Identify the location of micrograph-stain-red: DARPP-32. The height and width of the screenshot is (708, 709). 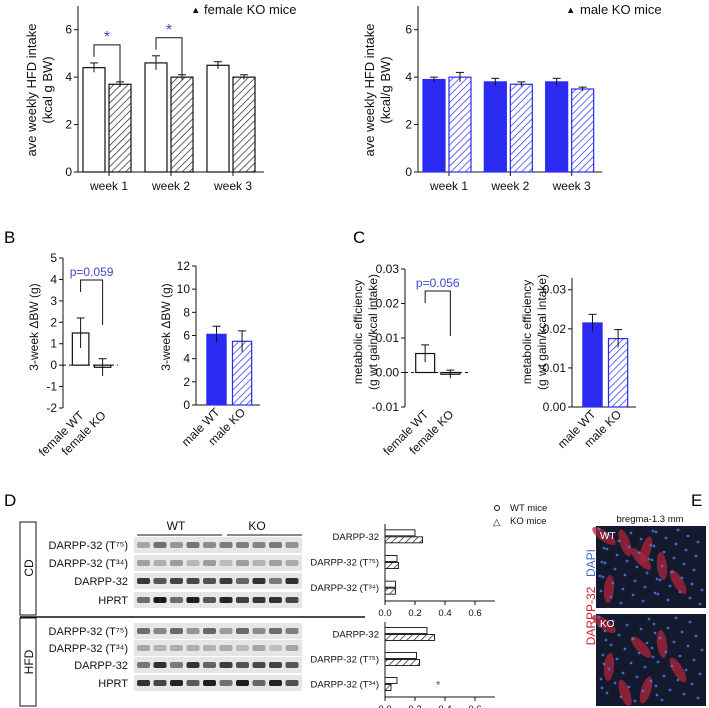
(591, 615).